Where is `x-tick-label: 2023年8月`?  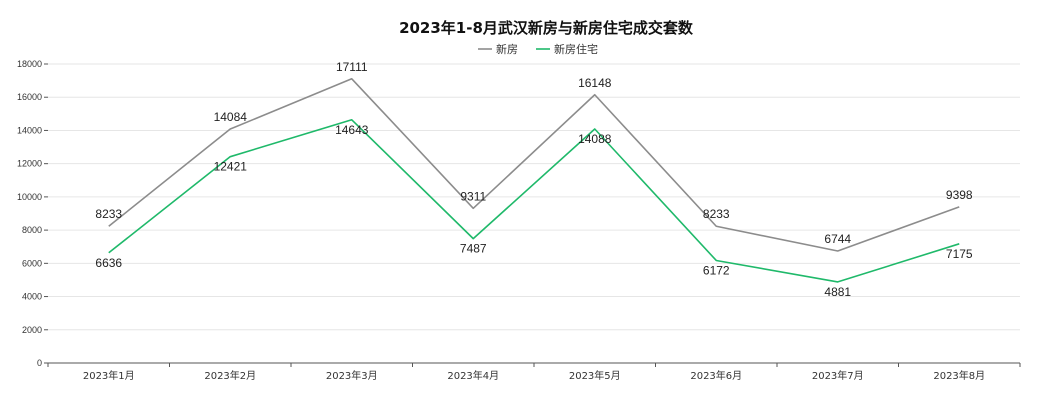 x-tick-label: 2023年8月 is located at coordinates (959, 375).